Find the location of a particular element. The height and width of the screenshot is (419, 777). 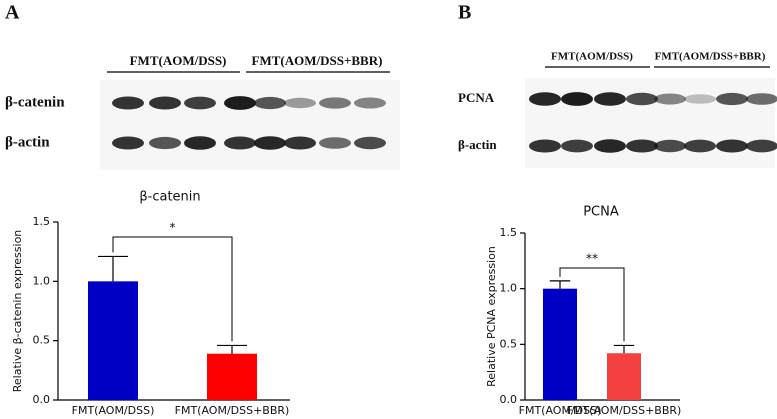

chart-title: PCNA is located at coordinates (601, 212).